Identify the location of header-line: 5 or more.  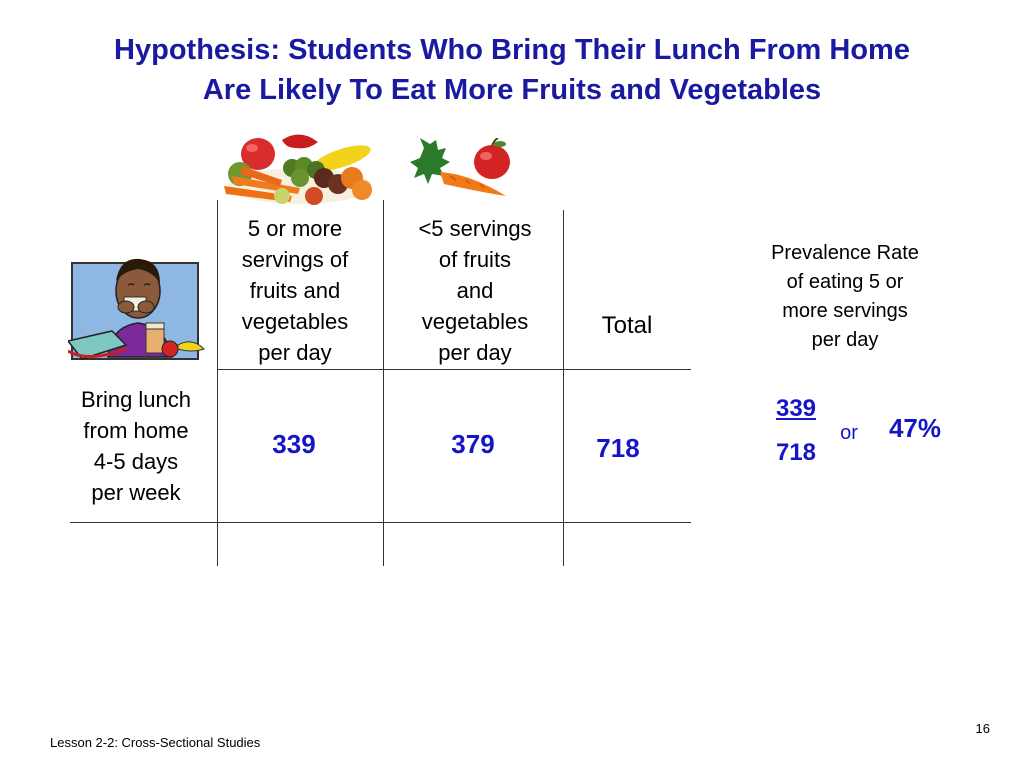
(295, 228).